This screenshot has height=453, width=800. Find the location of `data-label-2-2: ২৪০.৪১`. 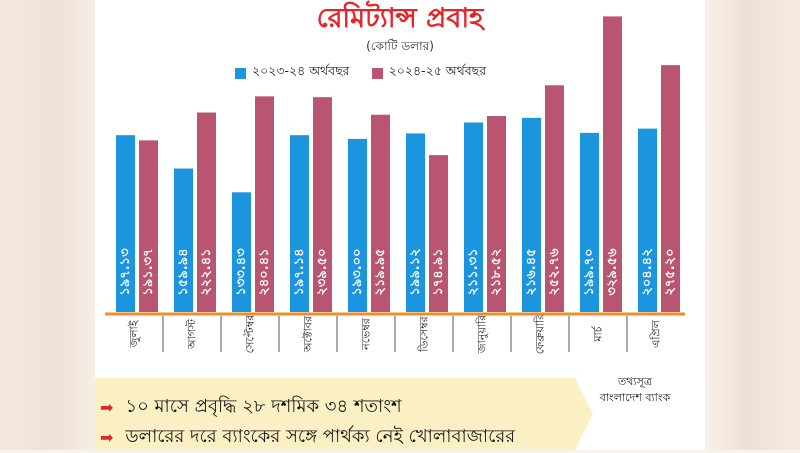

data-label-2-2: ২৪০.৪১ is located at coordinates (264, 271).